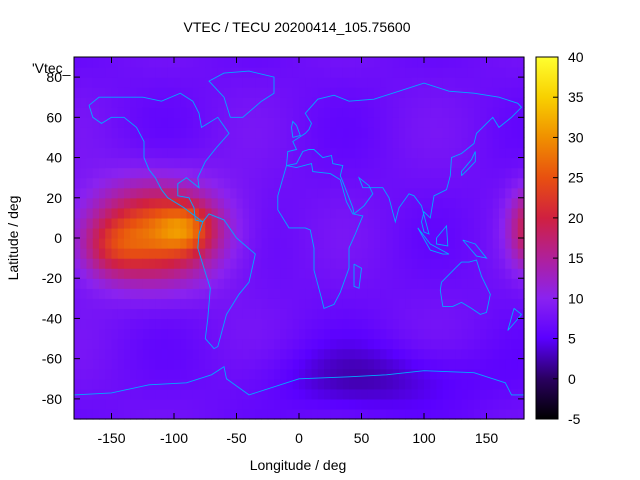 The height and width of the screenshot is (480, 640). Describe the element at coordinates (51, 68) in the screenshot. I see `series-key: 'Vtec_` at that location.